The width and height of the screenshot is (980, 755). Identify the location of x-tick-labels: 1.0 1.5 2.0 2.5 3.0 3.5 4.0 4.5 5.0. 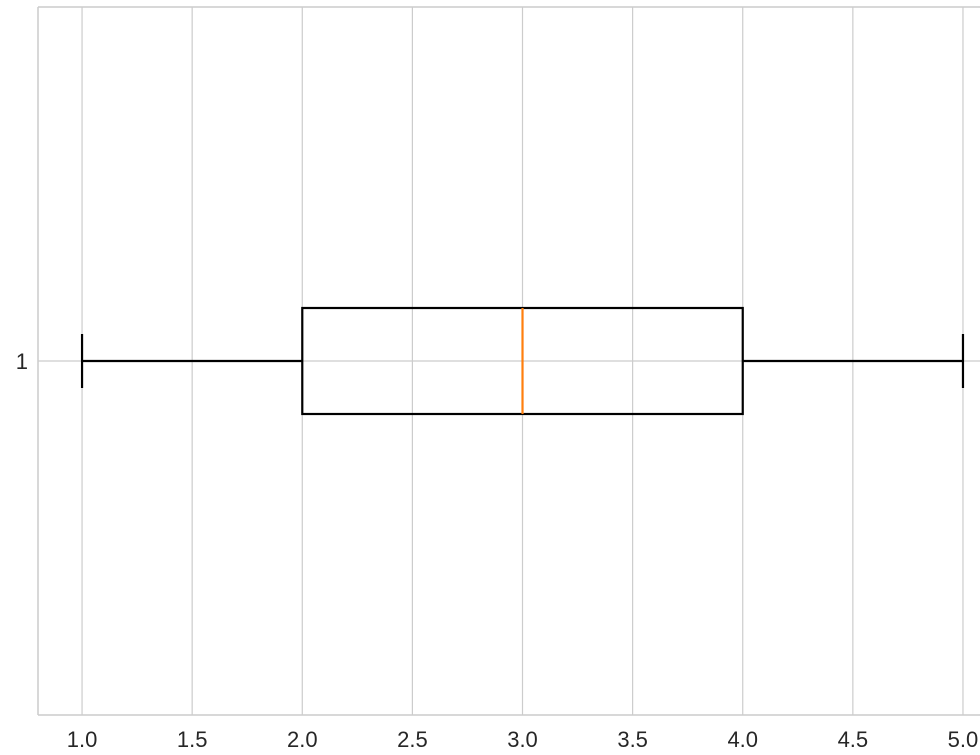
(523, 739).